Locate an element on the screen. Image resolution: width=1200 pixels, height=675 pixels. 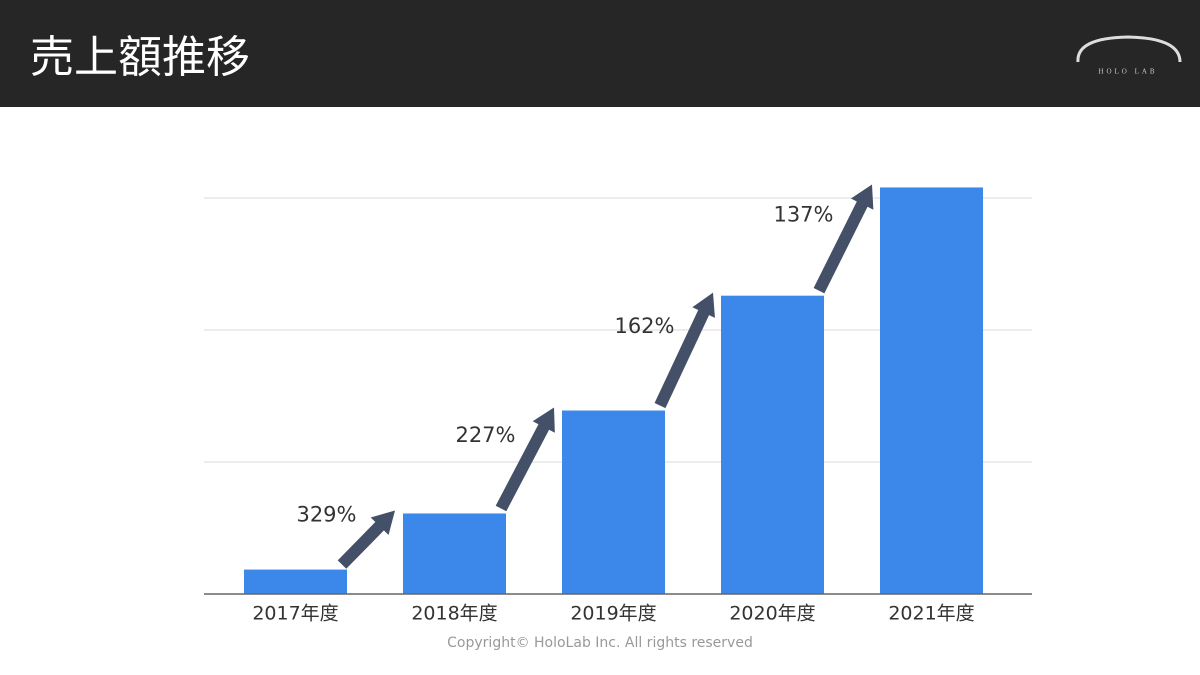
growth-label: 162% is located at coordinates (644, 326).